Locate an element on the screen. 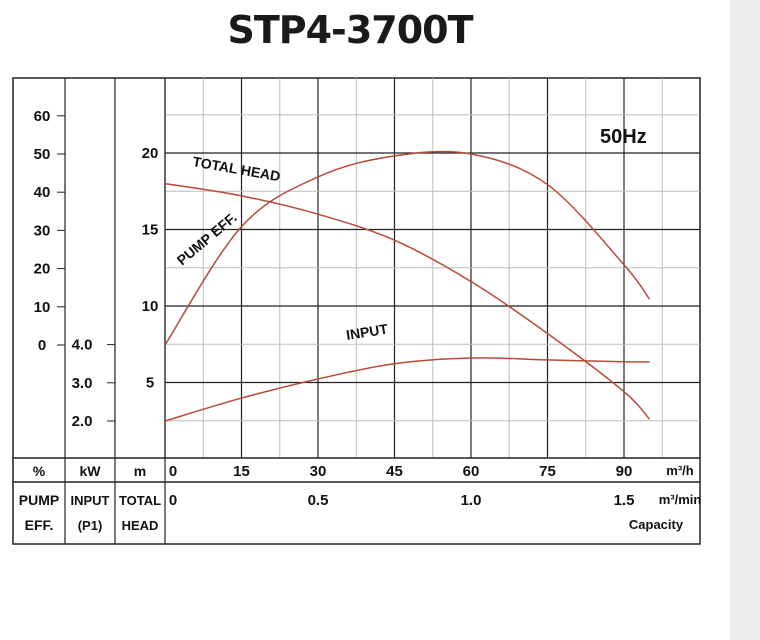  eff-unit-label: % is located at coordinates (39, 471).